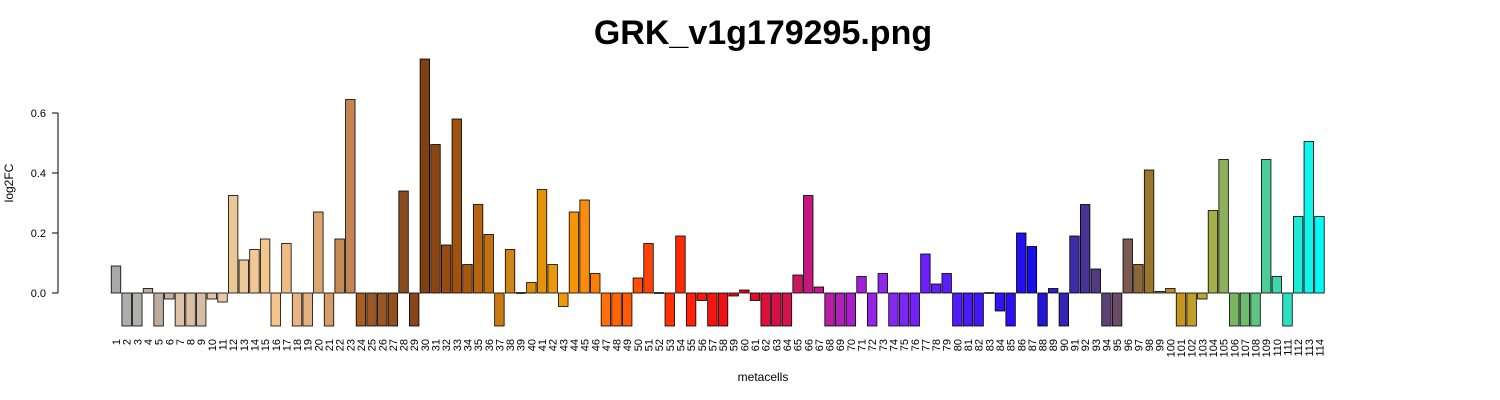 This screenshot has width=1500, height=400. What do you see at coordinates (916, 345) in the screenshot?
I see `x-tick-label: 76` at bounding box center [916, 345].